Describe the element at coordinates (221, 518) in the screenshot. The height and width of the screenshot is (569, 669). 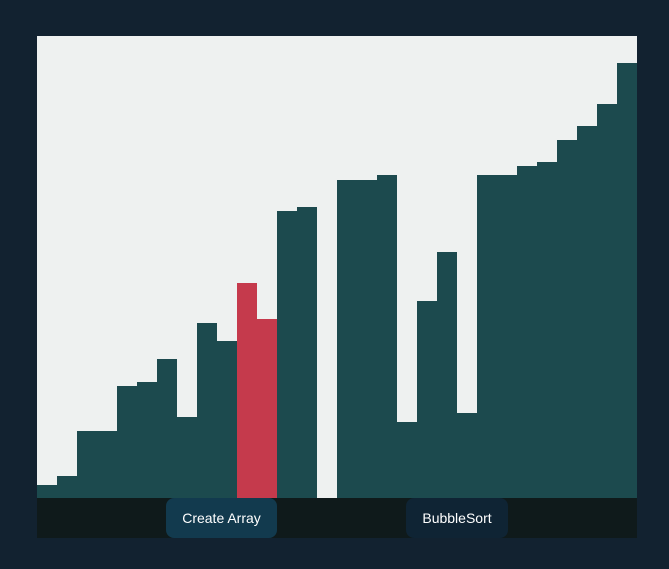
I see `create-array-button: Create Array` at that location.